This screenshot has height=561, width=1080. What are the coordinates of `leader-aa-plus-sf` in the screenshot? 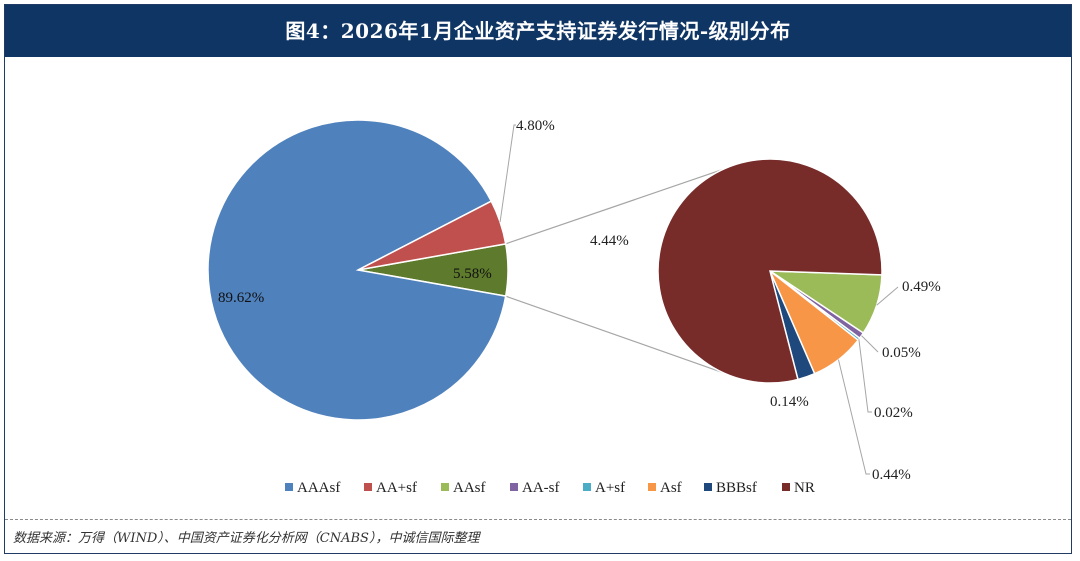 It's located at (507, 173).